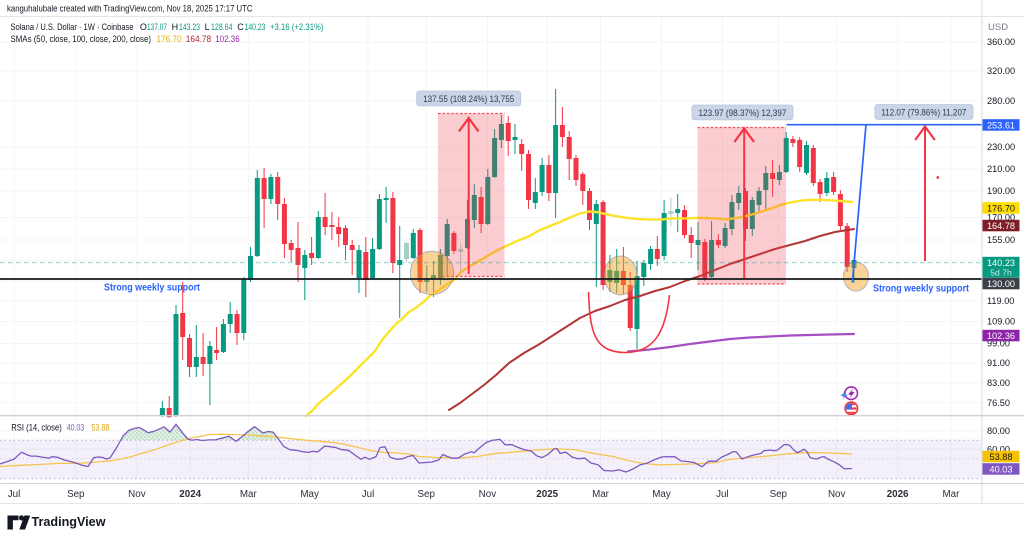 Image resolution: width=1024 pixels, height=539 pixels. What do you see at coordinates (36, 428) in the screenshot?
I see `svg-text: RSI (14, close)` at bounding box center [36, 428].